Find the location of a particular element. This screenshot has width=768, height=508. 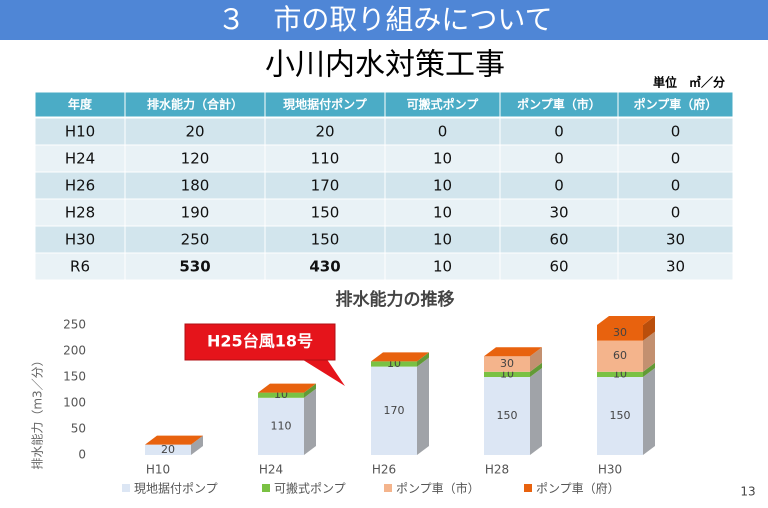

page-number: 13 is located at coordinates (747, 492).